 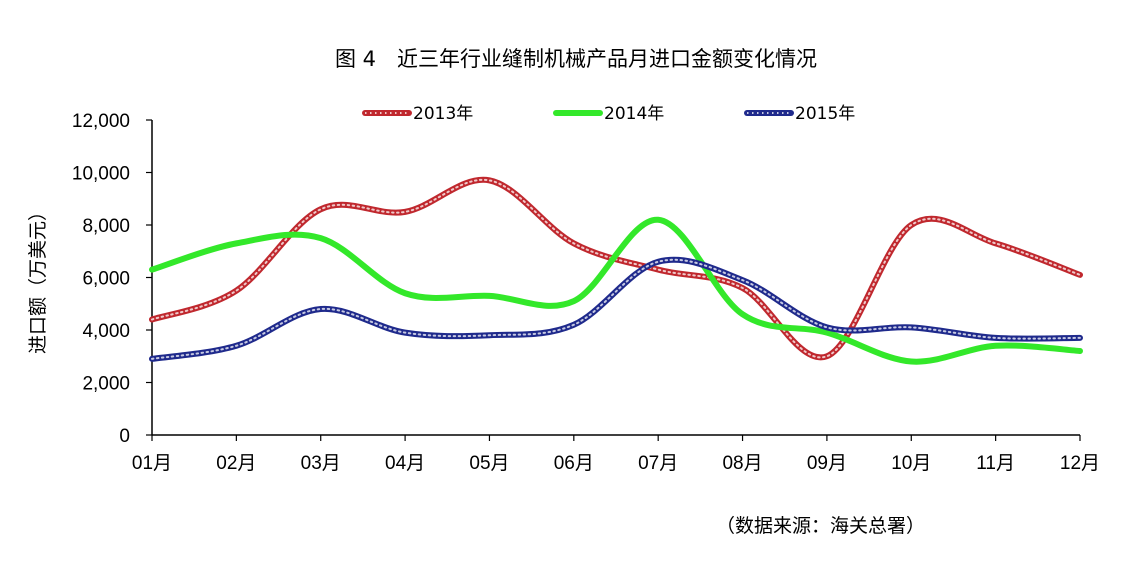 I want to click on legend: 2013年 2014年 2015年, so click(x=608, y=114).